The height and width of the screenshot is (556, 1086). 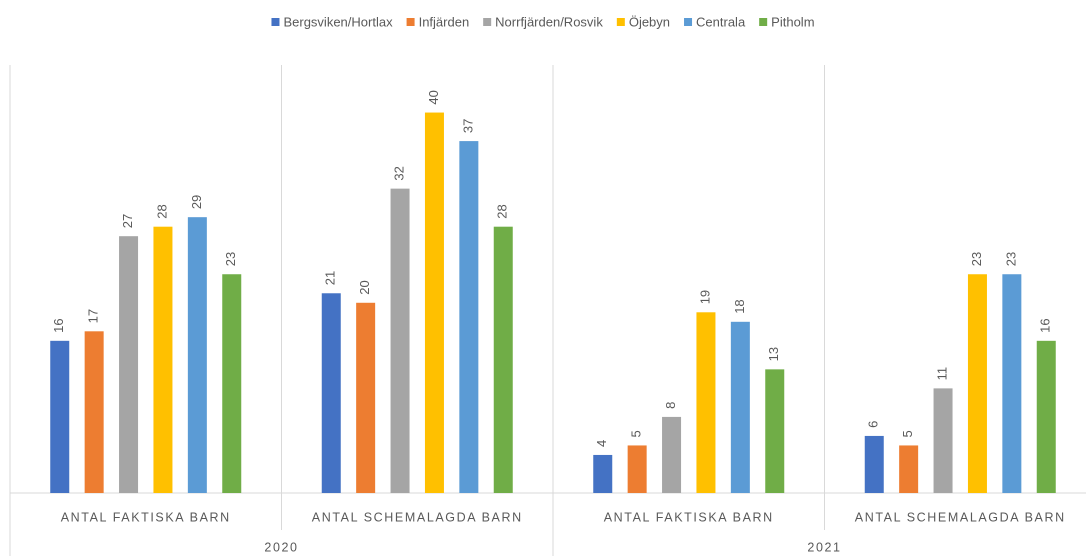 What do you see at coordinates (93, 316) in the screenshot?
I see `data-label: 17` at bounding box center [93, 316].